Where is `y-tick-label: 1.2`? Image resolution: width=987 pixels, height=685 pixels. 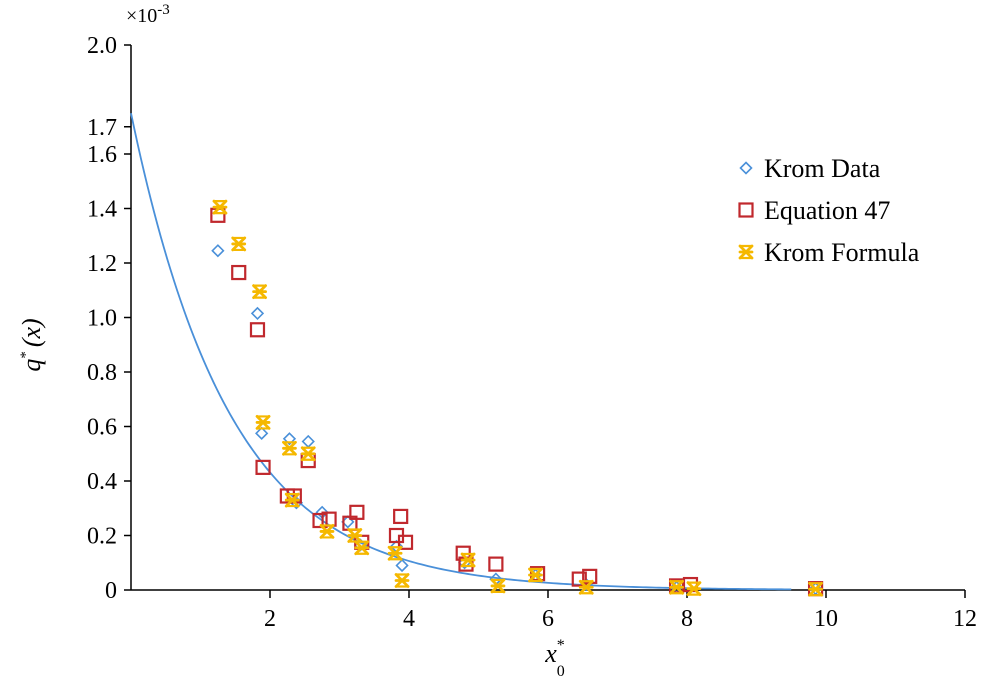 y-tick-label: 1.2 is located at coordinates (102, 264).